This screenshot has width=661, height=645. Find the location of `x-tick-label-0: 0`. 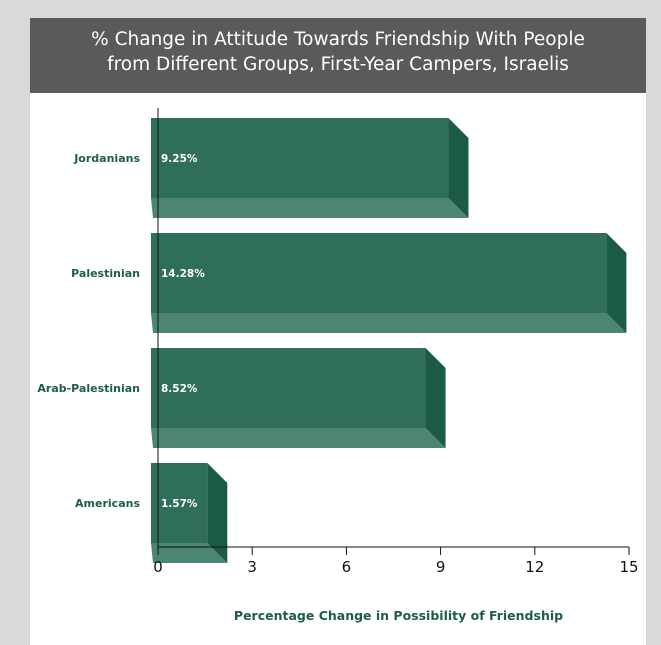

x-tick-label-0: 0 is located at coordinates (158, 567).